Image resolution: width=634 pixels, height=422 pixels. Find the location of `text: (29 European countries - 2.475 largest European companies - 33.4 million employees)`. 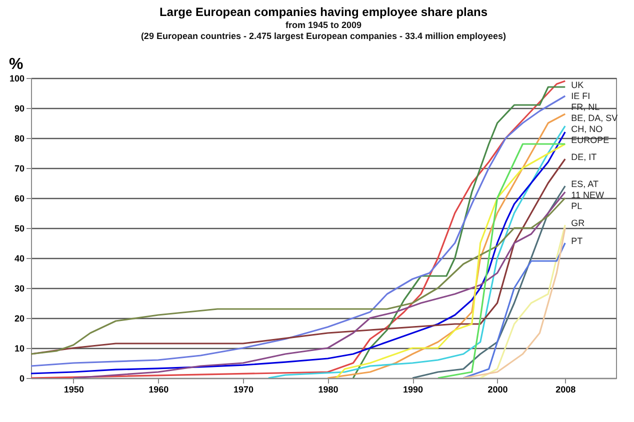

text: (29 European countries - 2.475 largest European companies - 33.4 million employees) is located at coordinates (323, 36).